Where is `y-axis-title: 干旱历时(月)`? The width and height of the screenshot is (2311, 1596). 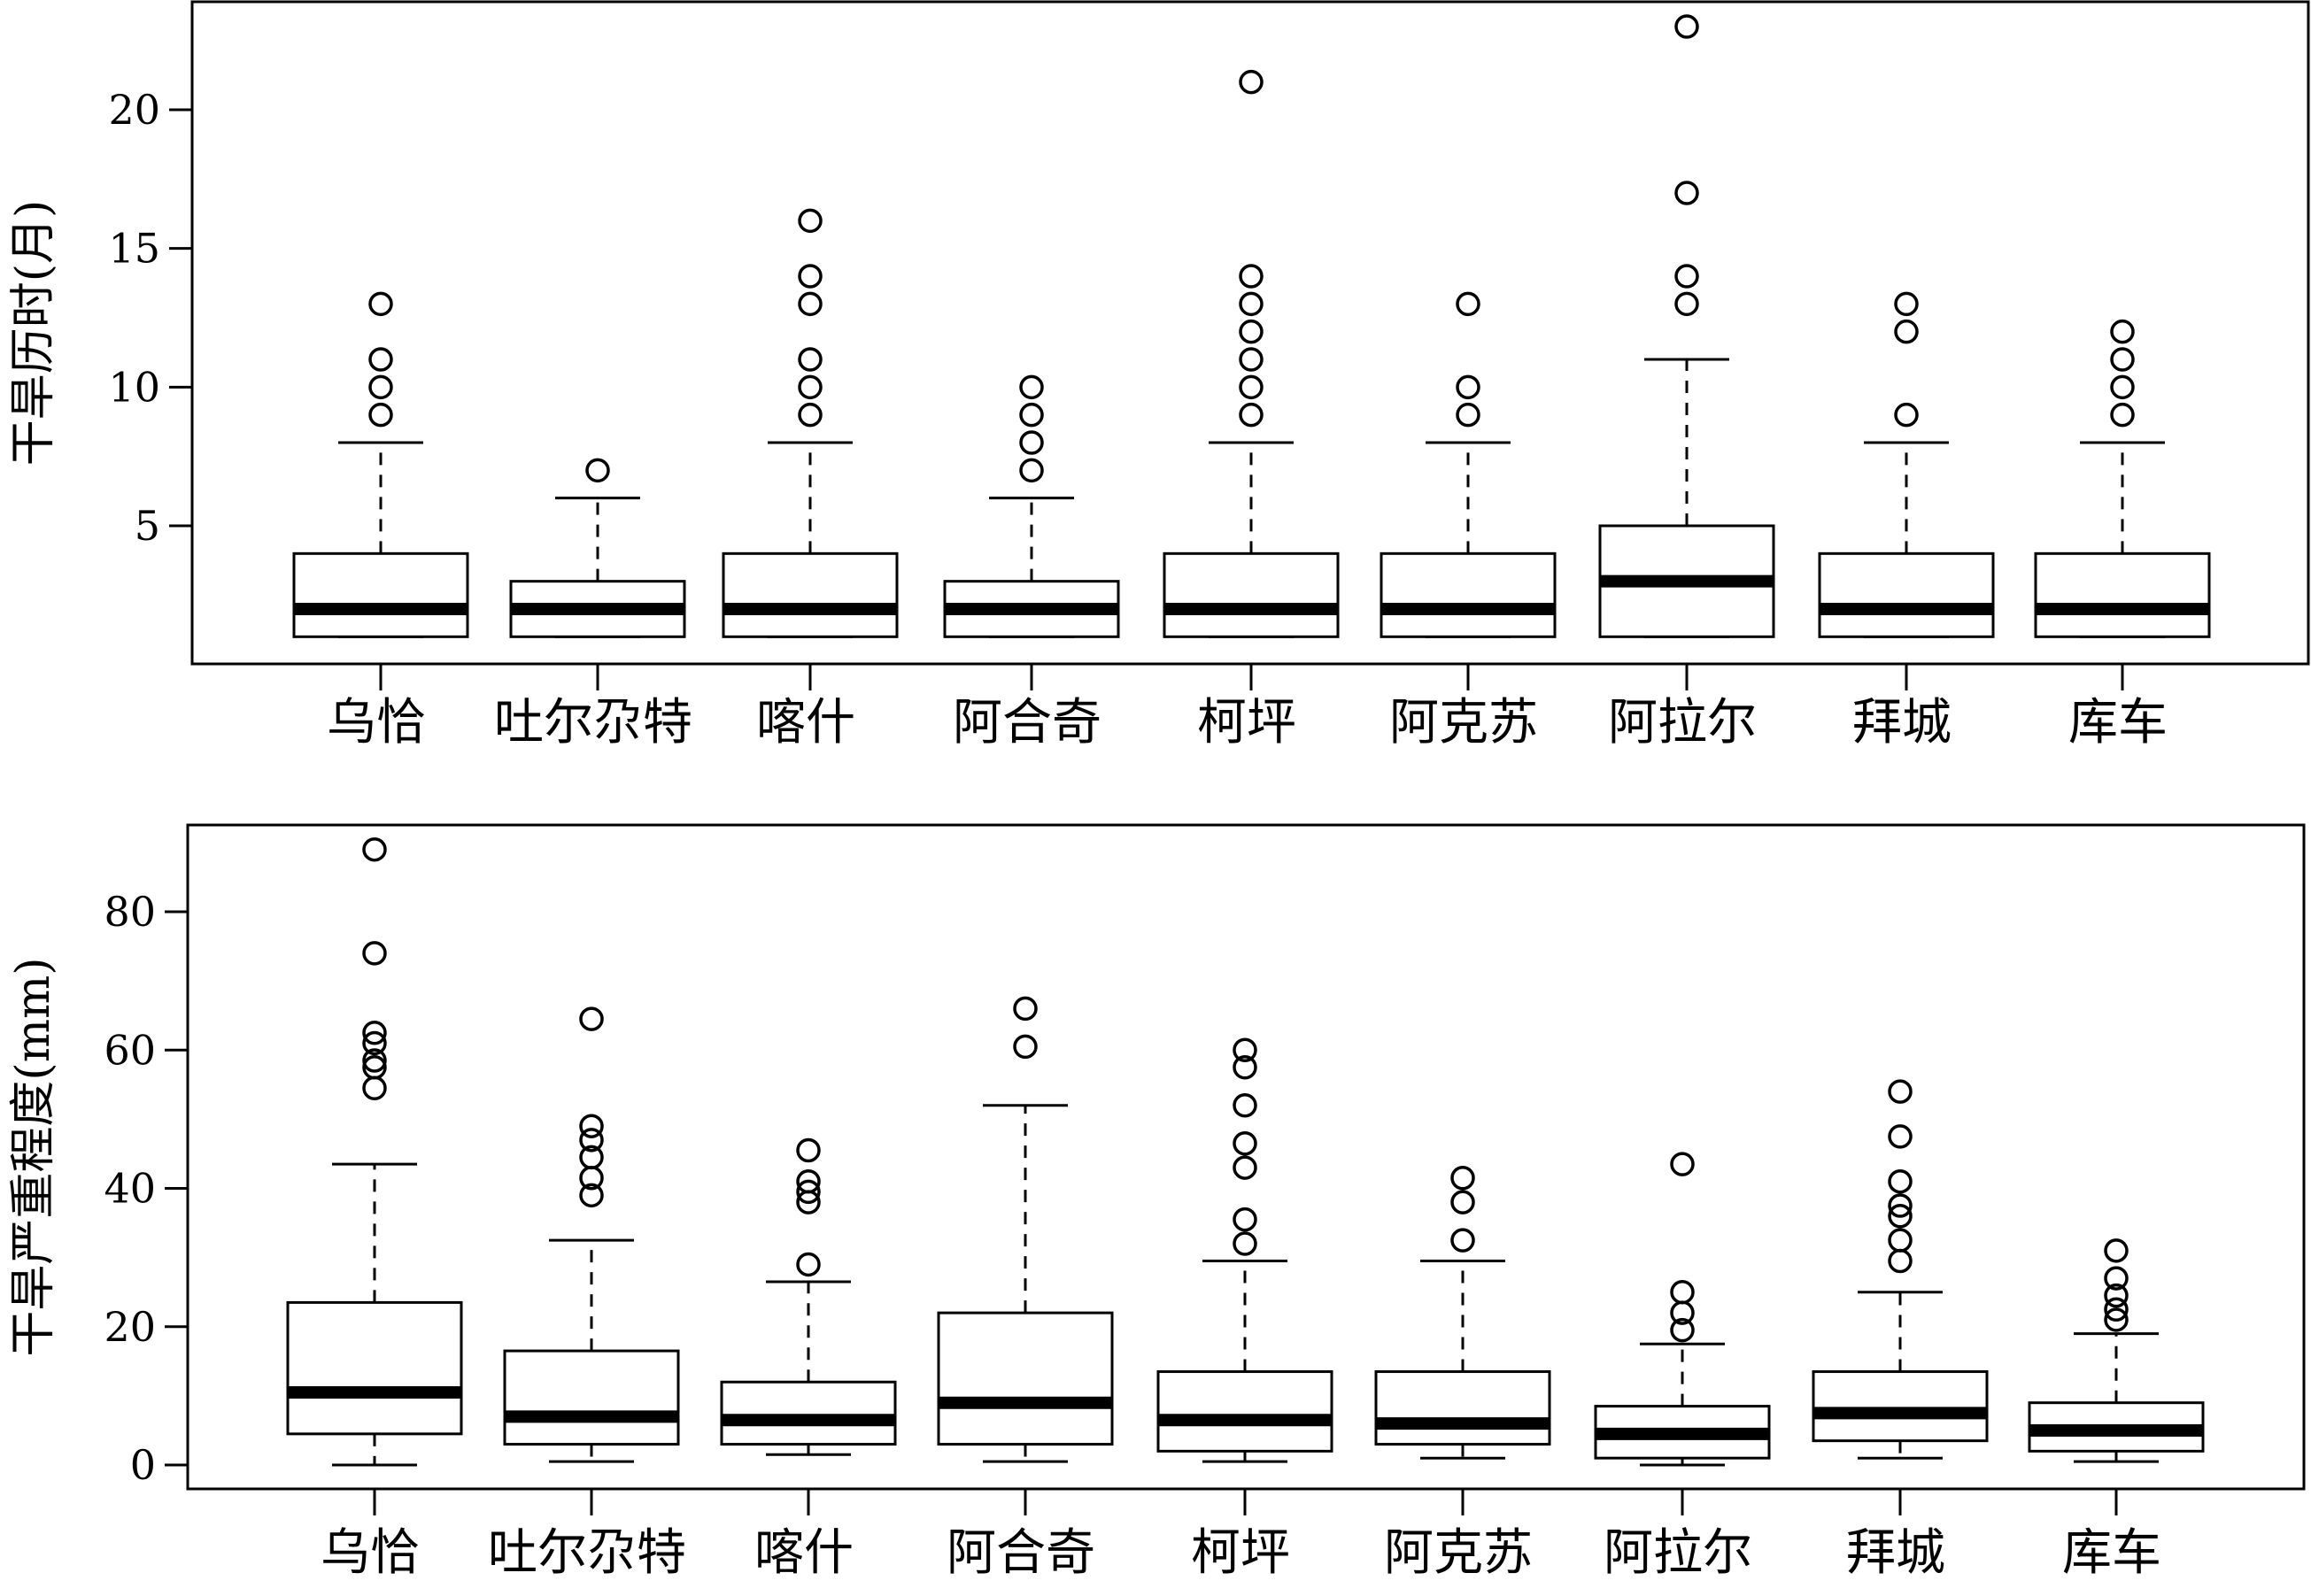 y-axis-title: 干旱历时(月) is located at coordinates (33, 333).